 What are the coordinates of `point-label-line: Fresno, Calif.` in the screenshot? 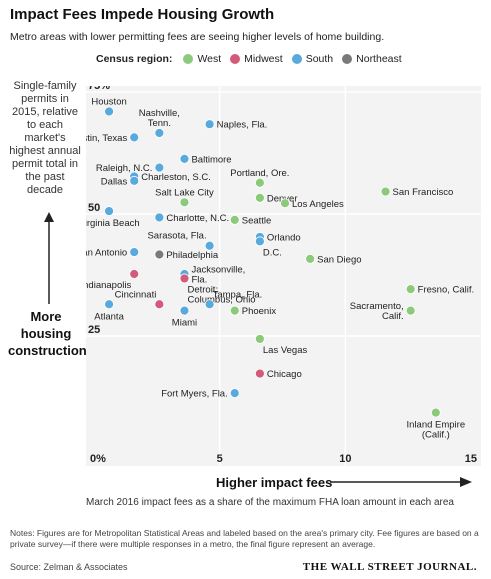 It's located at (446, 290).